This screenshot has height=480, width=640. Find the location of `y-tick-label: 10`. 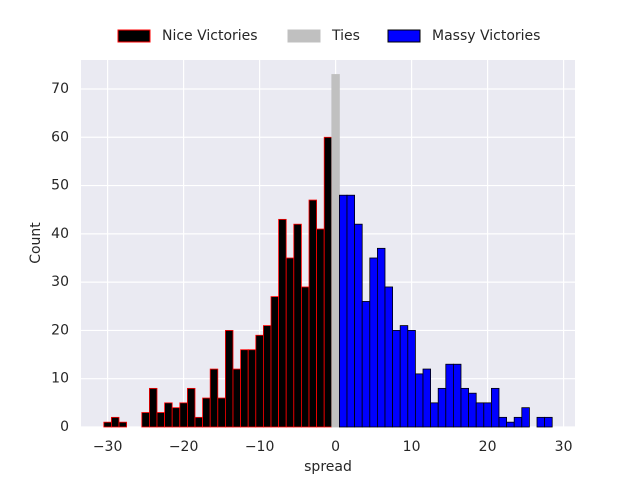

y-tick-label: 10 is located at coordinates (60, 379).